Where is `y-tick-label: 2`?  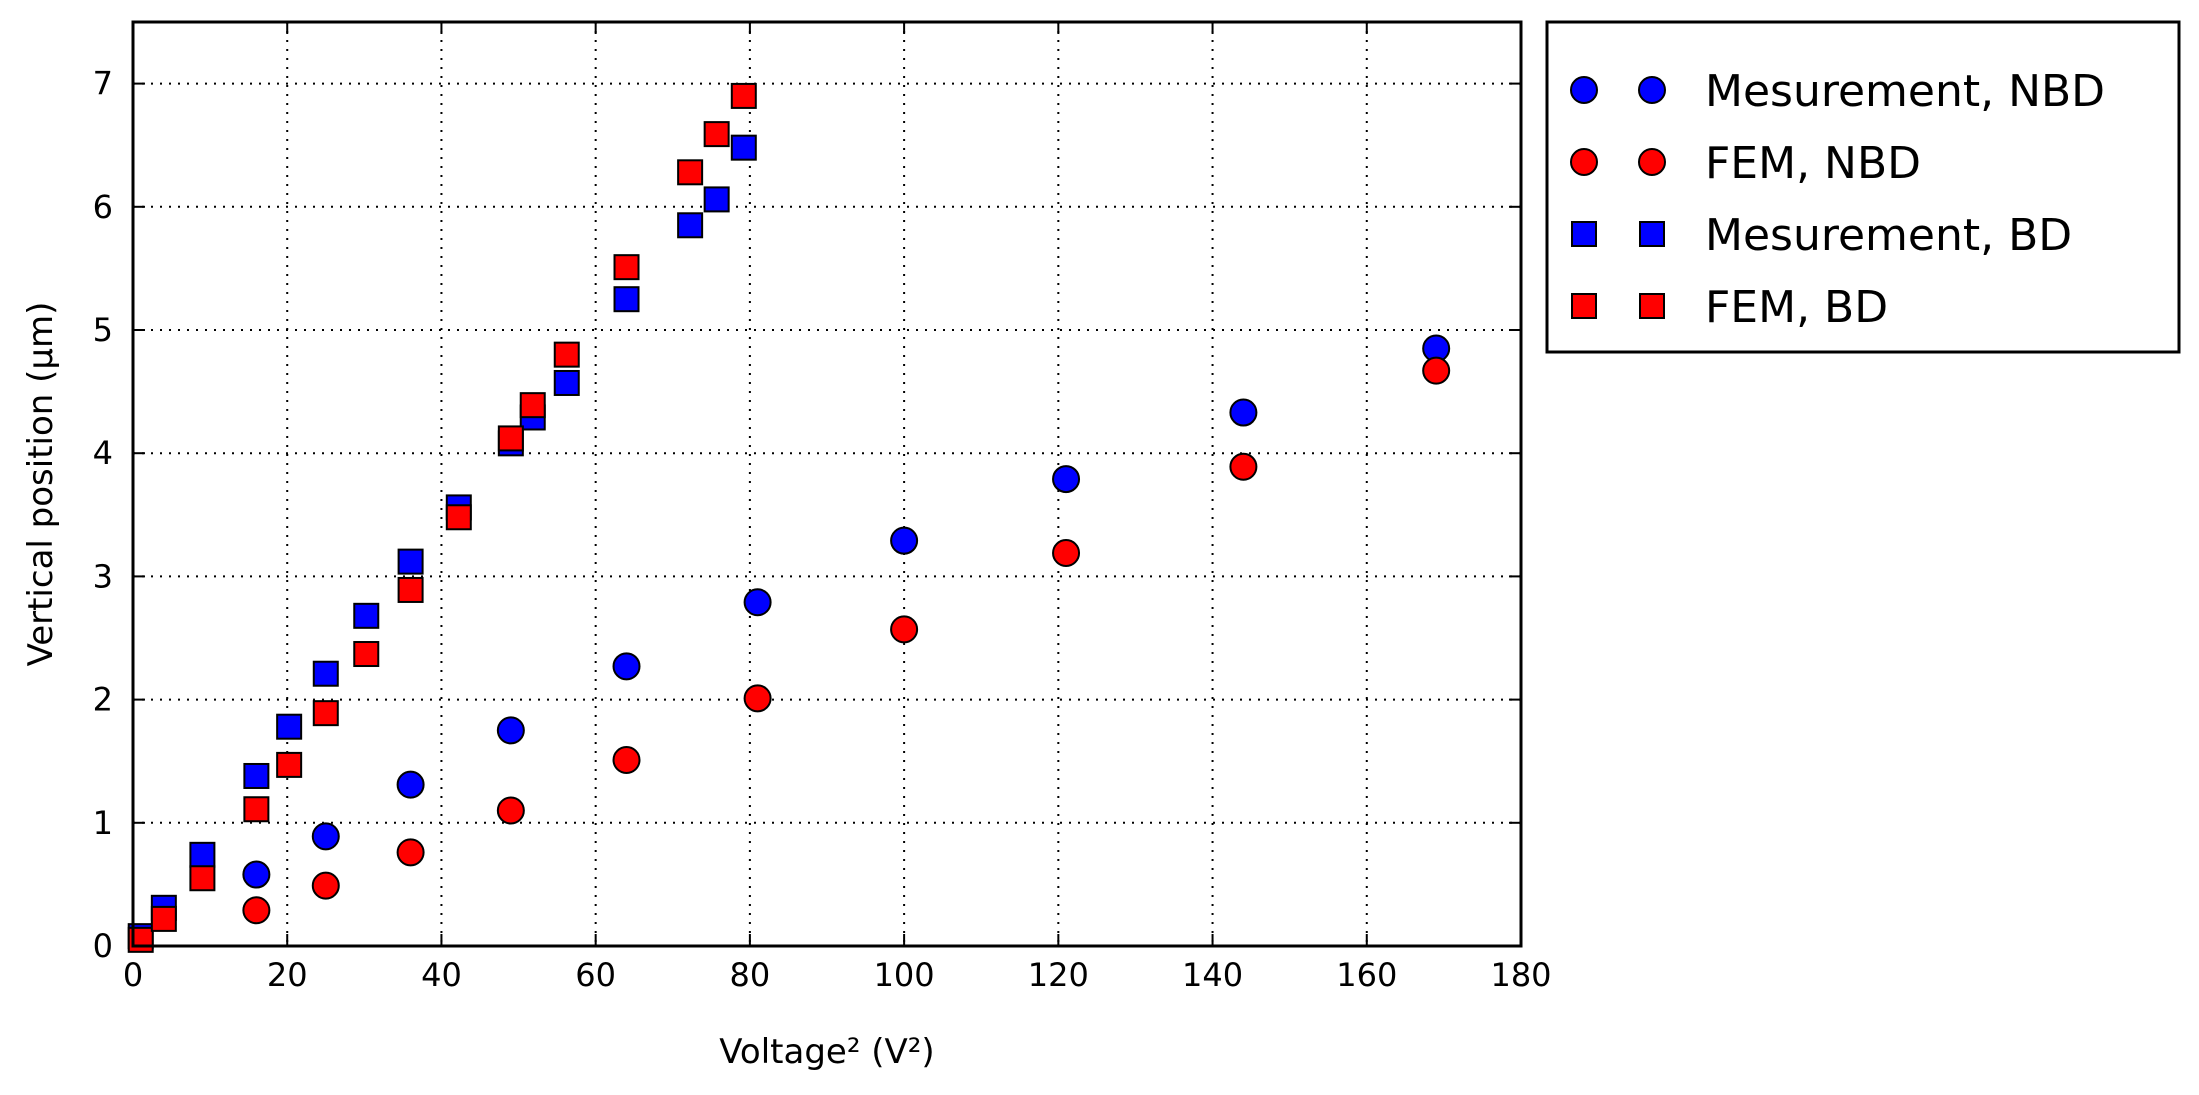
y-tick-label: 2 is located at coordinates (103, 700).